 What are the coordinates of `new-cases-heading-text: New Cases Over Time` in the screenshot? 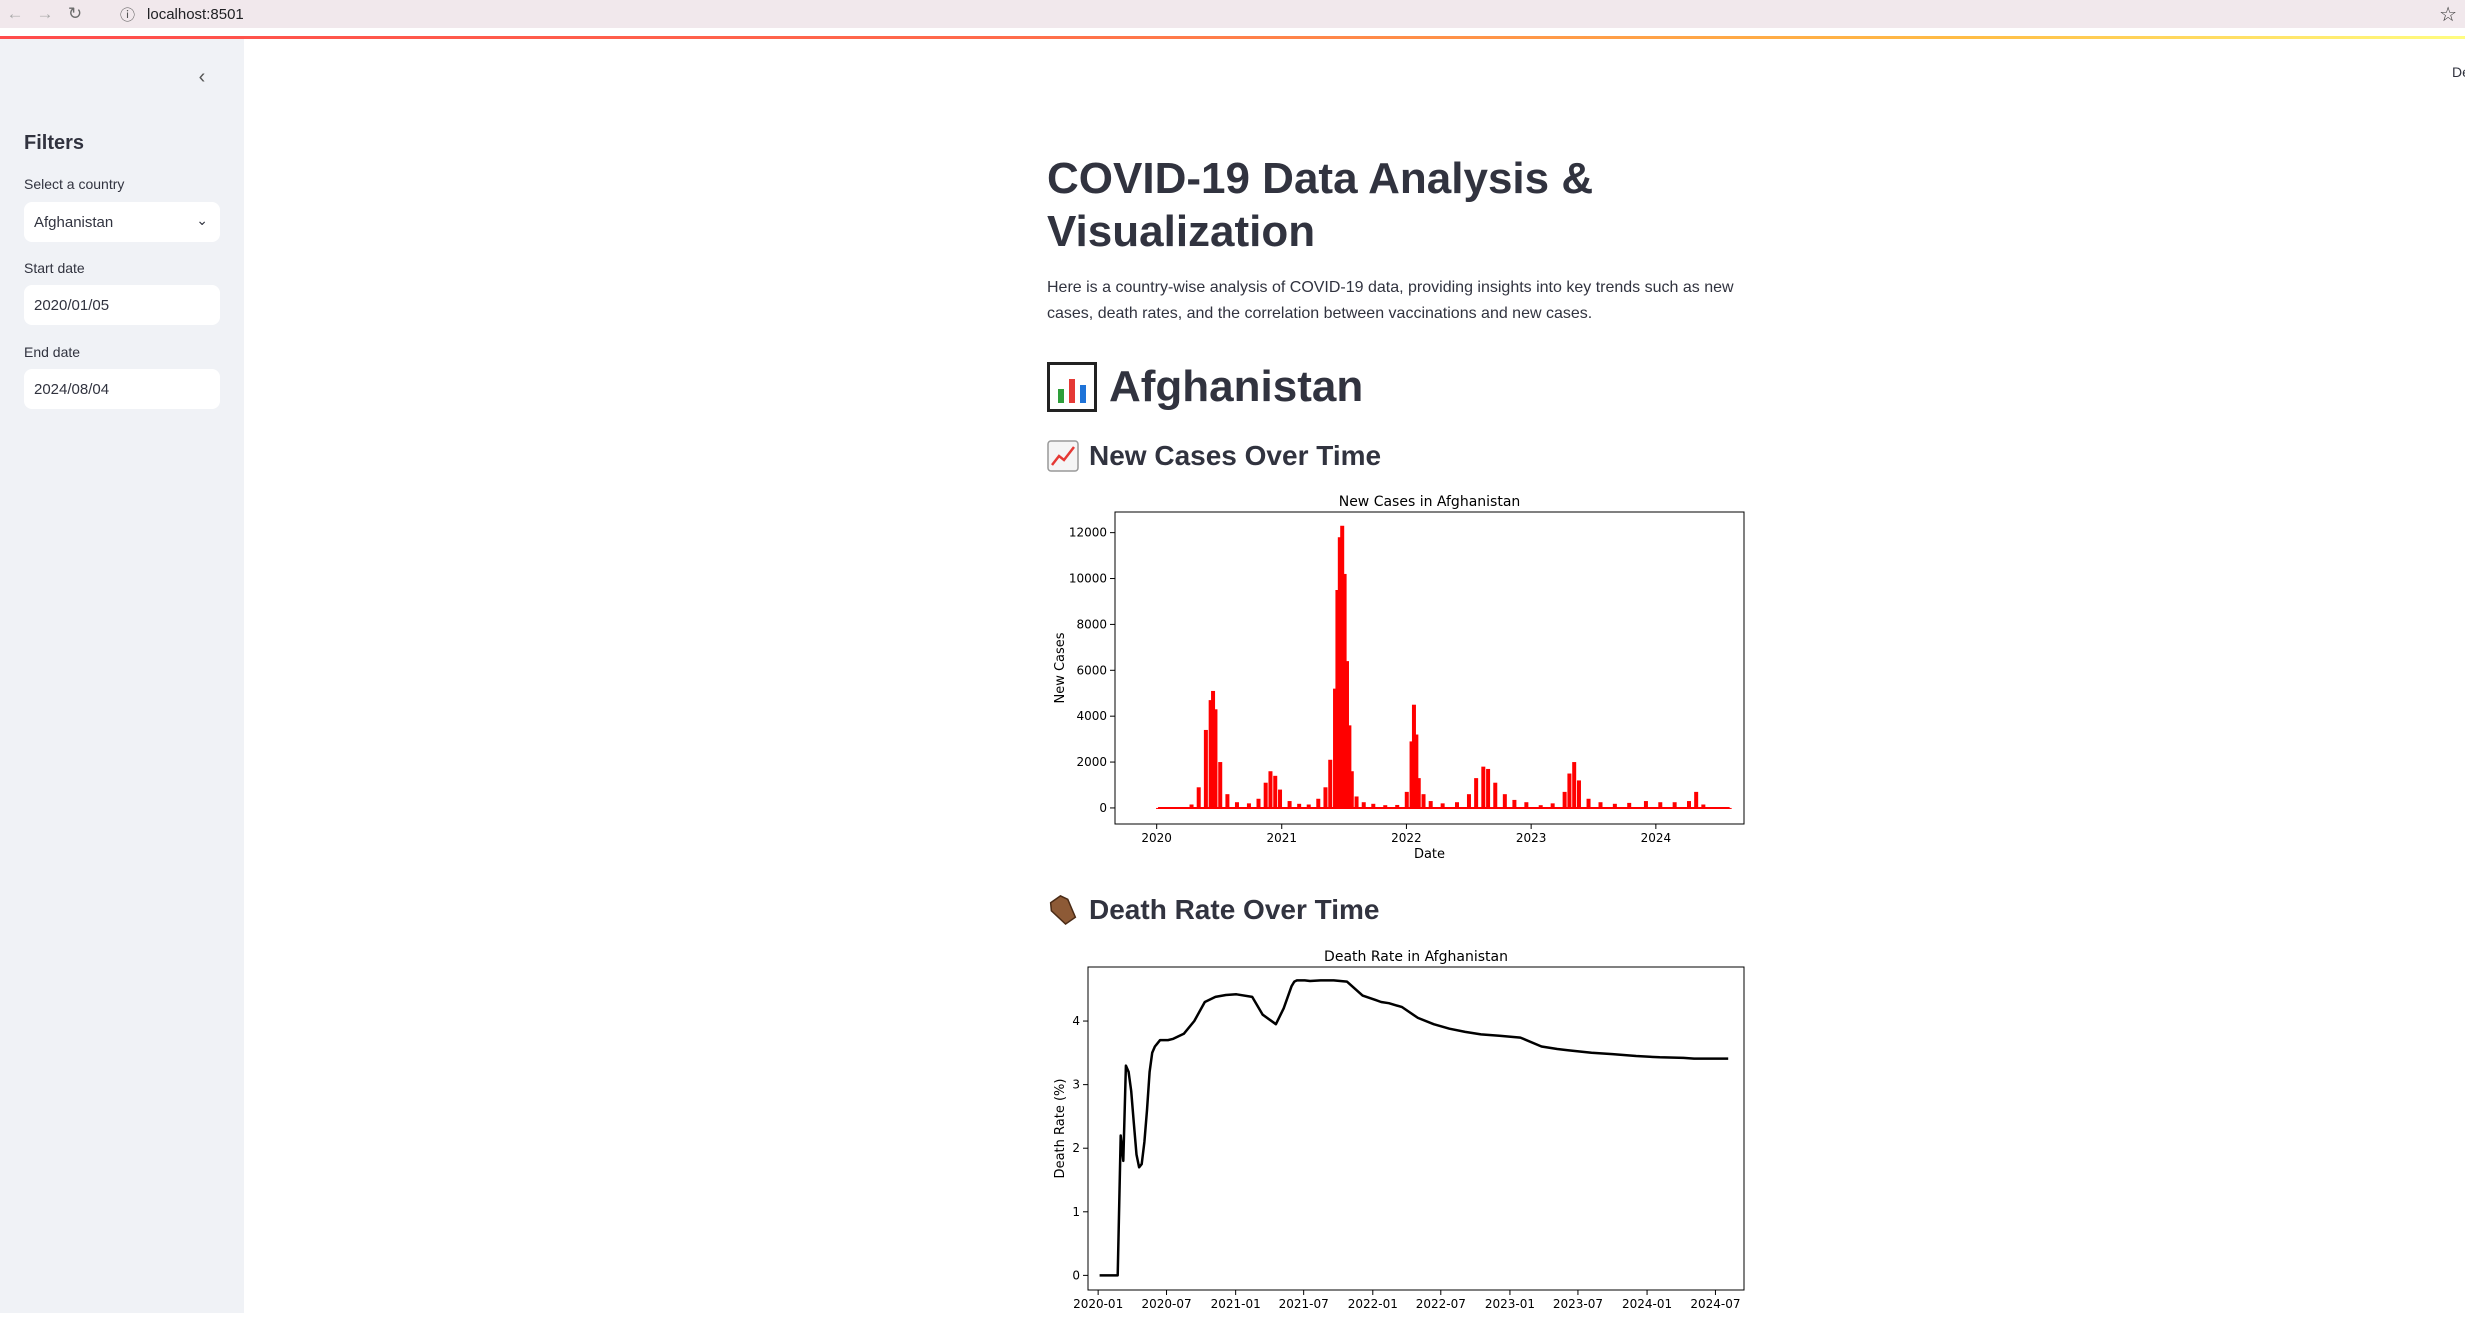 It's located at (1235, 455).